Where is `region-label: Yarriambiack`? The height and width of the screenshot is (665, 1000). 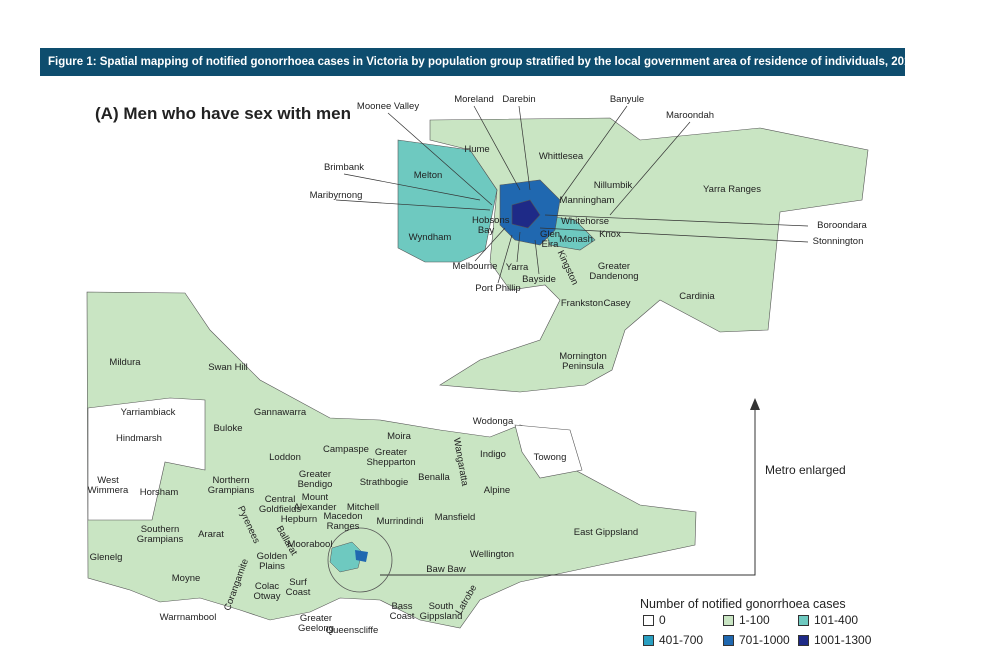
region-label: Yarriambiack is located at coordinates (148, 412).